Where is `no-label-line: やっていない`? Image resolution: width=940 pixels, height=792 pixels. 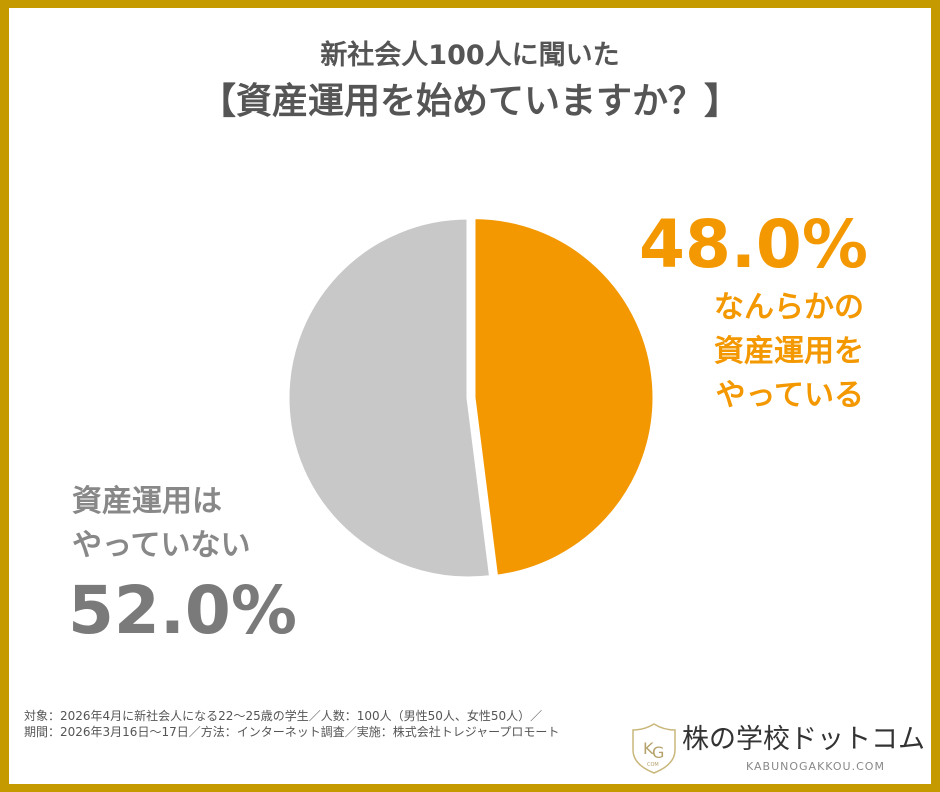
no-label-line: やっていない is located at coordinates (161, 545).